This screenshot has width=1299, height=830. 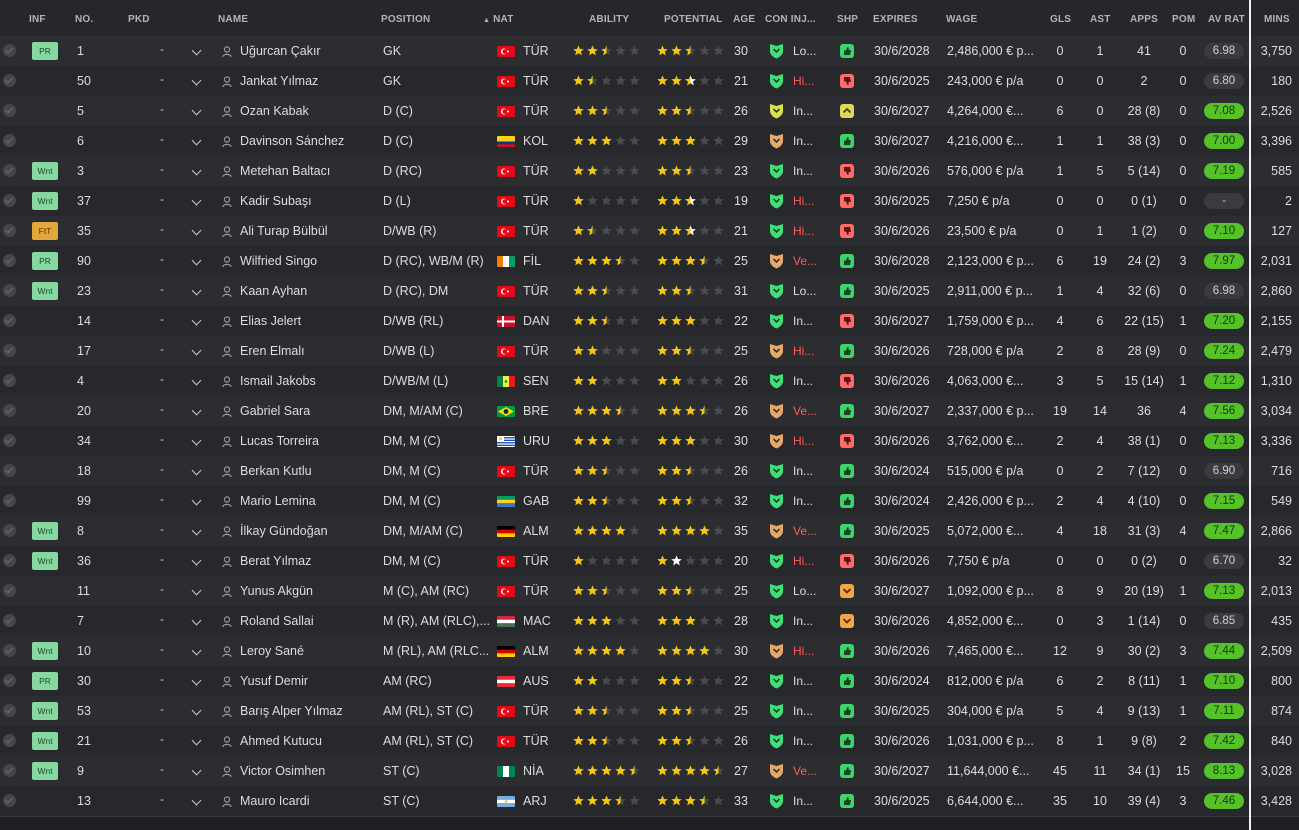 I want to click on col-ast: AST, so click(x=1100, y=19).